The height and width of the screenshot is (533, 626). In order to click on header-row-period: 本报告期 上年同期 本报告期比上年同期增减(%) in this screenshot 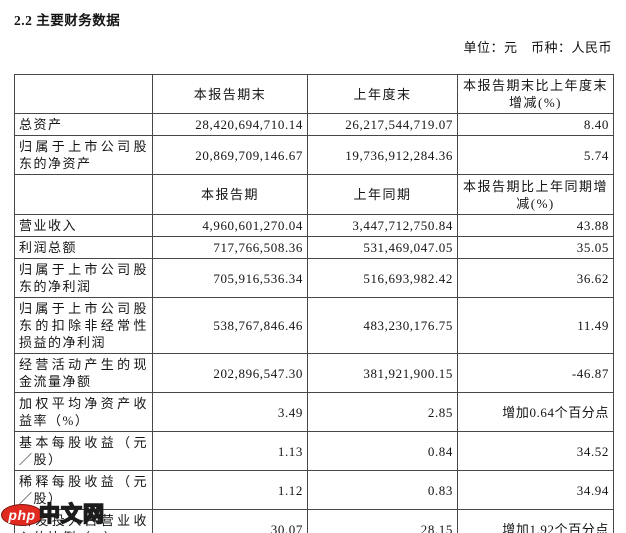, I will do `click(314, 194)`.